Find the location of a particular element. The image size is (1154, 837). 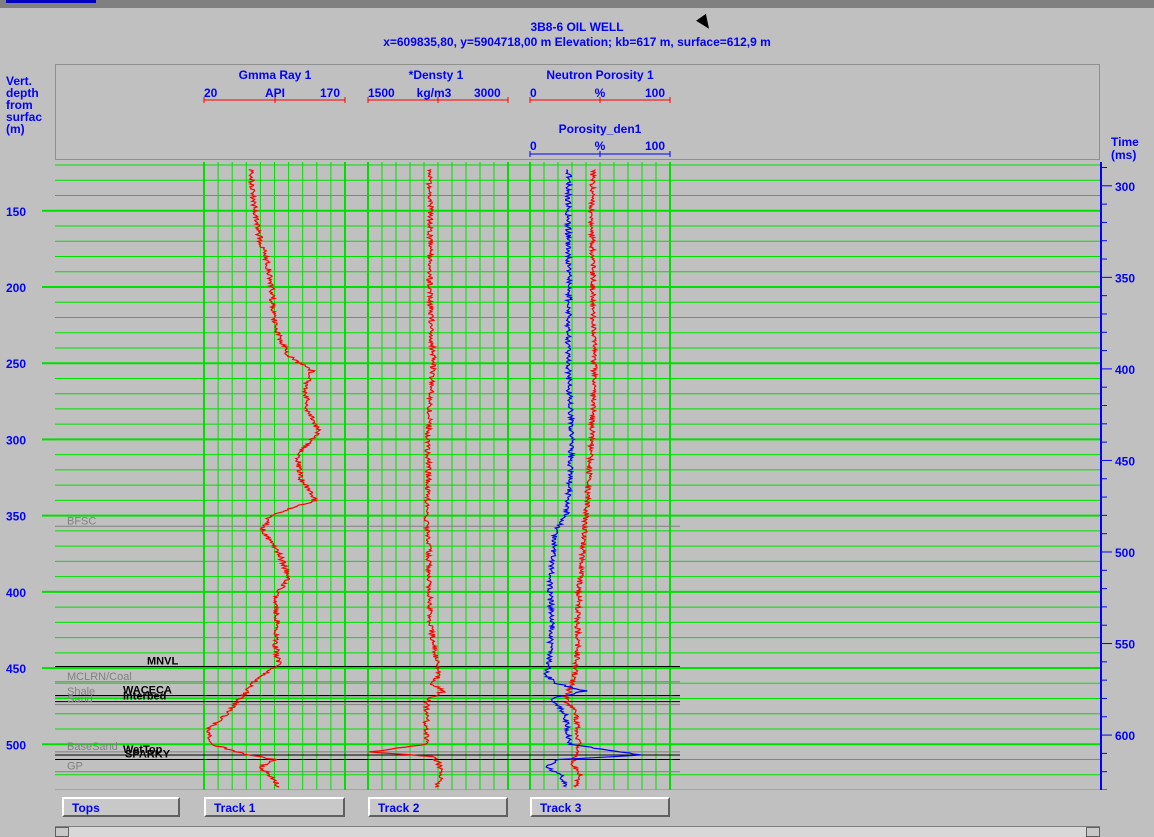

depth-tick-label: 200 is located at coordinates (16, 288).